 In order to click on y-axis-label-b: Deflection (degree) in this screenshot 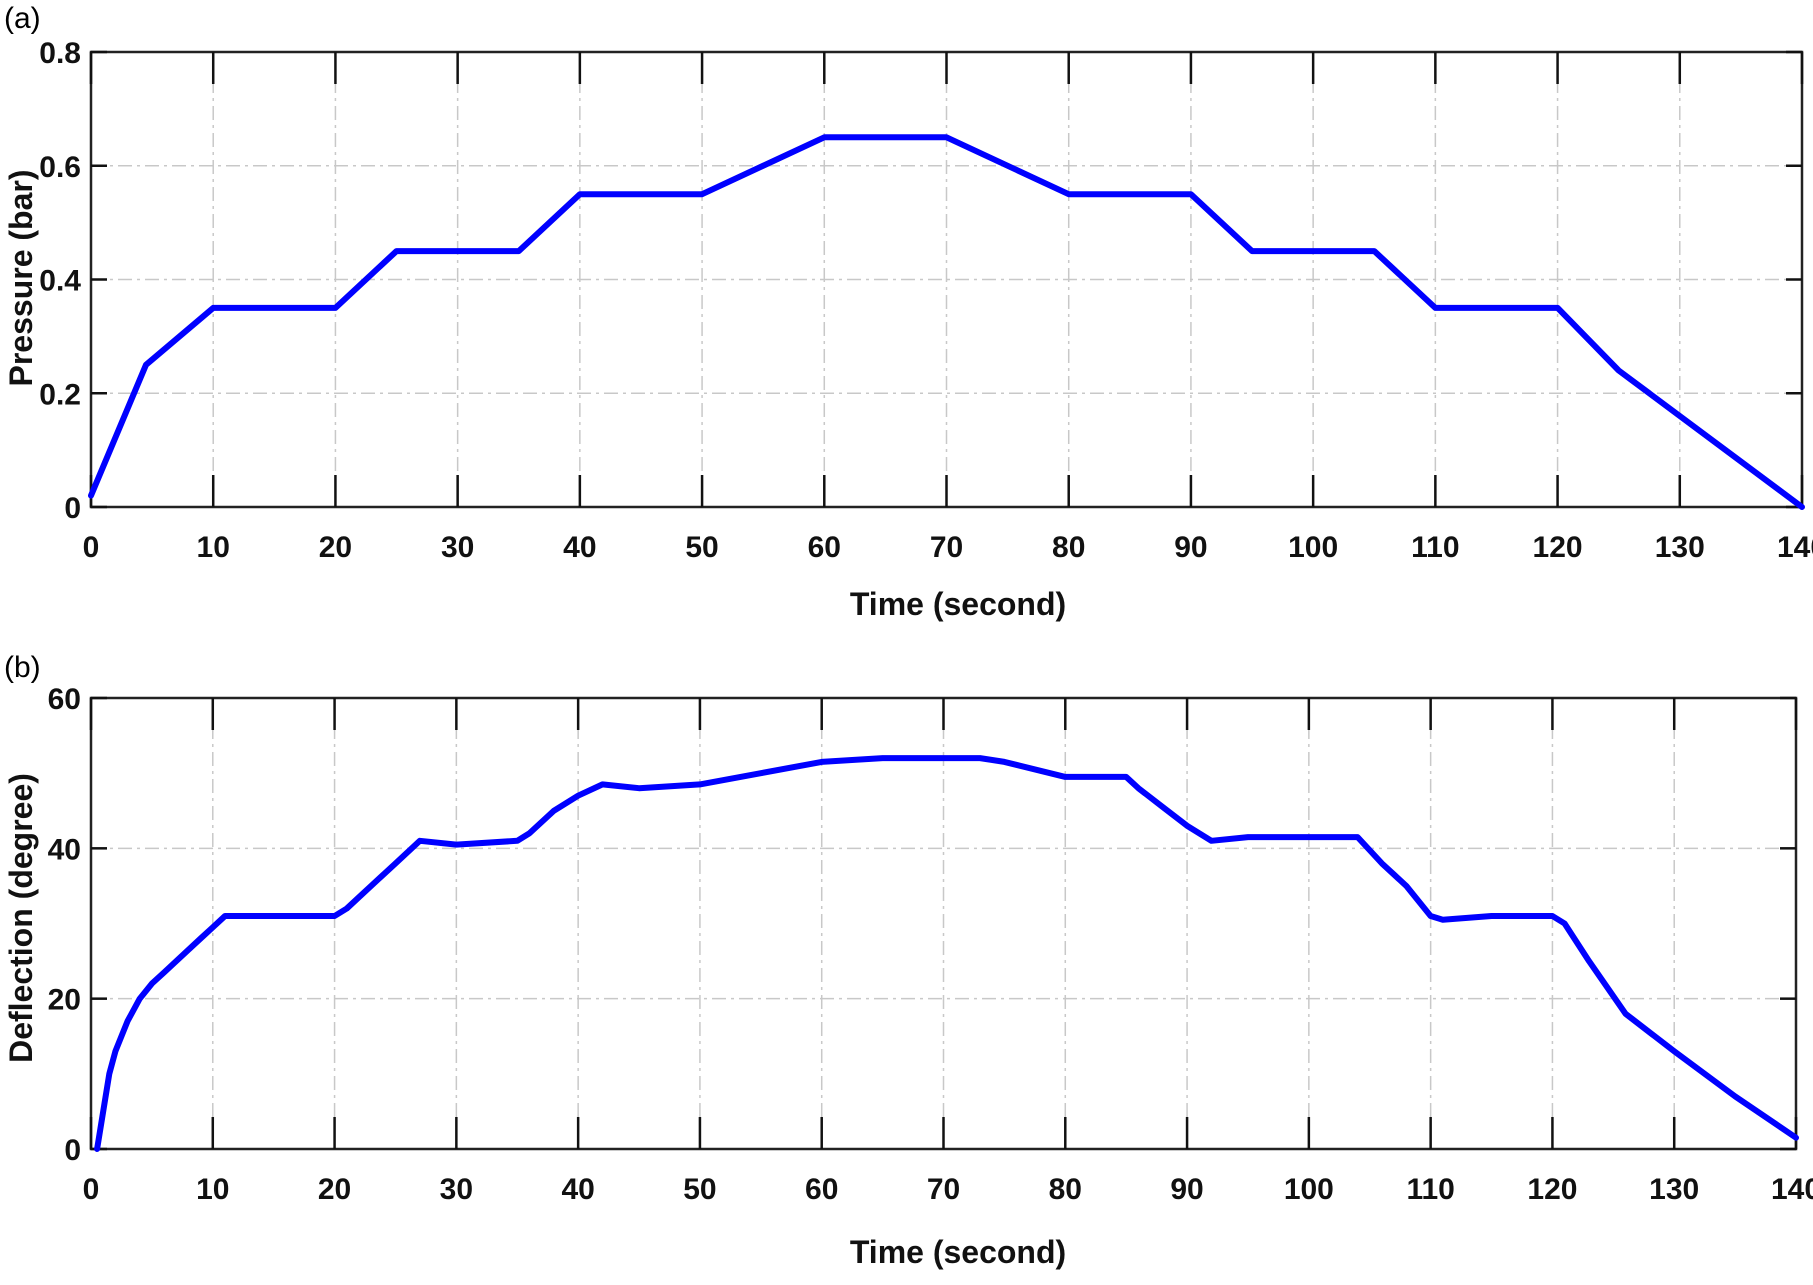, I will do `click(21, 918)`.